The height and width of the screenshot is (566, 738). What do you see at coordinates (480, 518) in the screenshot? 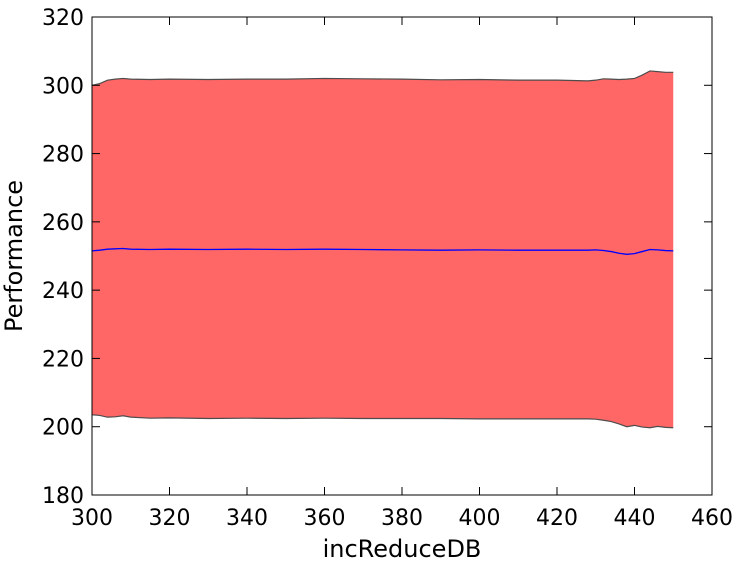
I see `x-tick-label: 400` at bounding box center [480, 518].